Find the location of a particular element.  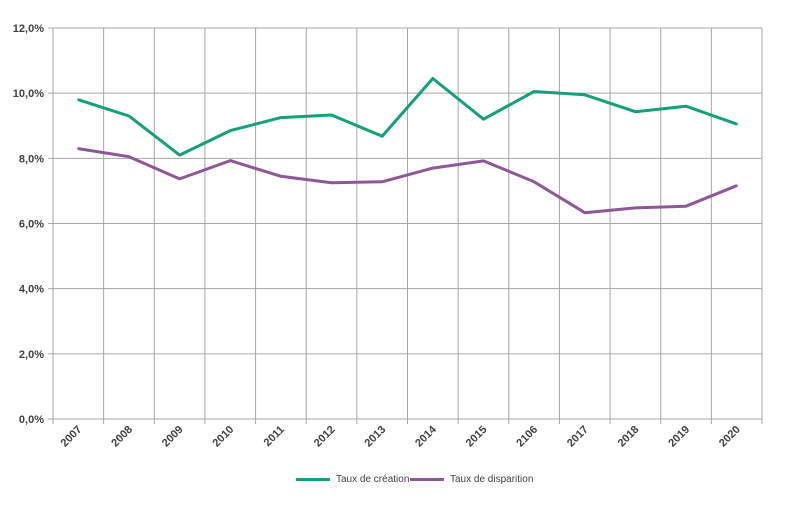

x-tick-label: 2013 is located at coordinates (376, 437).